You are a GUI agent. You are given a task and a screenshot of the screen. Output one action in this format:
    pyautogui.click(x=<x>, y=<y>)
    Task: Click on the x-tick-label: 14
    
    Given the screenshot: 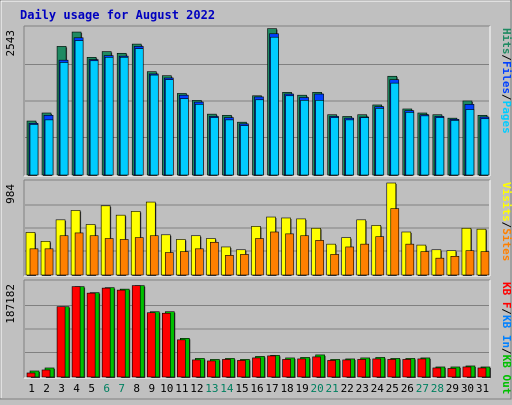 What is the action you would take?
    pyautogui.click(x=227, y=388)
    